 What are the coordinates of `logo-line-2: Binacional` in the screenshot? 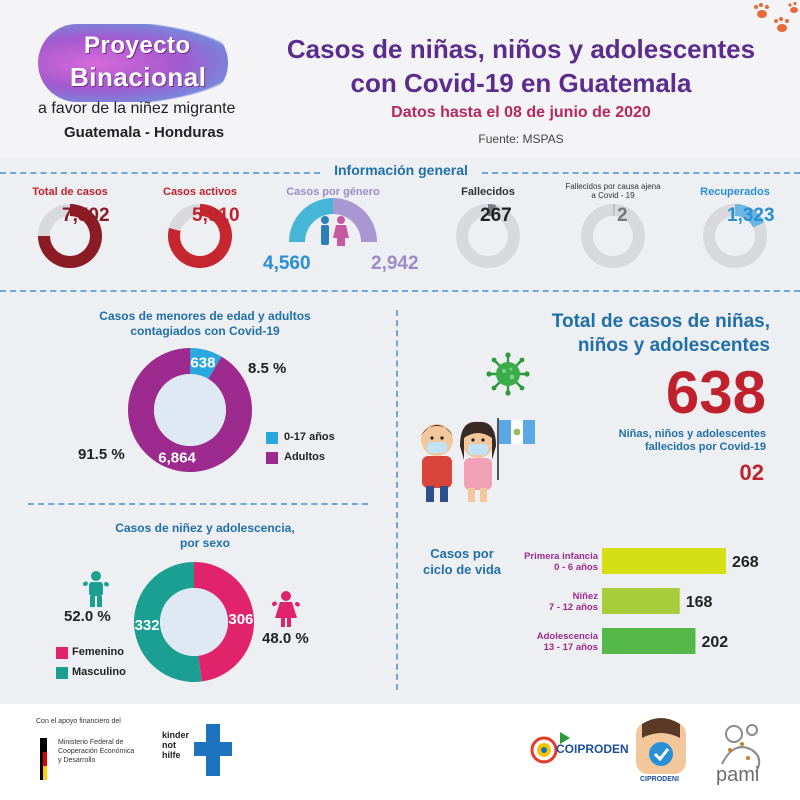 It's located at (138, 77).